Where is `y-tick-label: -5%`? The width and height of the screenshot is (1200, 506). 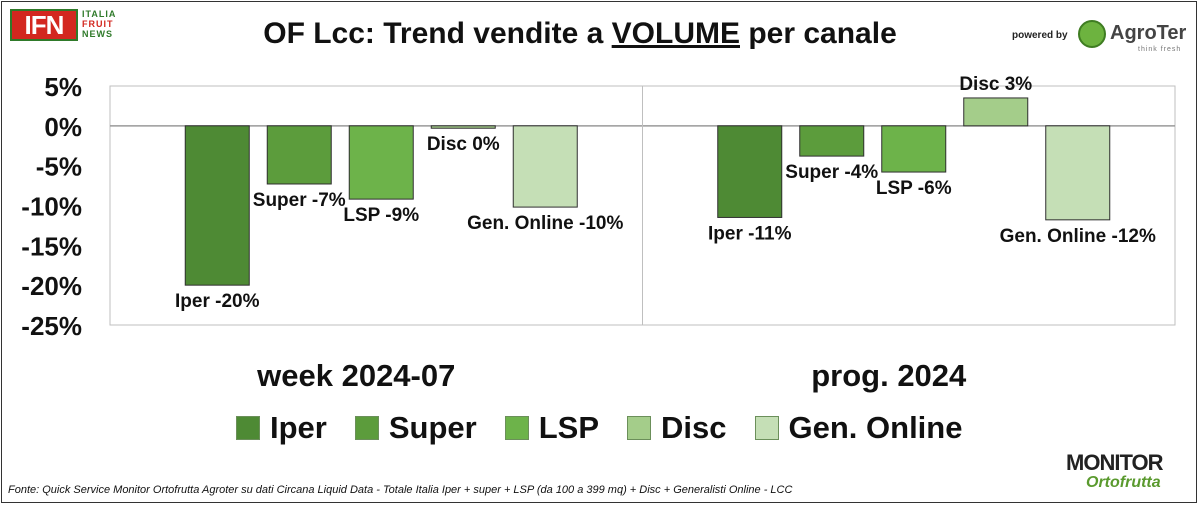
y-tick-label: -5% is located at coordinates (59, 167).